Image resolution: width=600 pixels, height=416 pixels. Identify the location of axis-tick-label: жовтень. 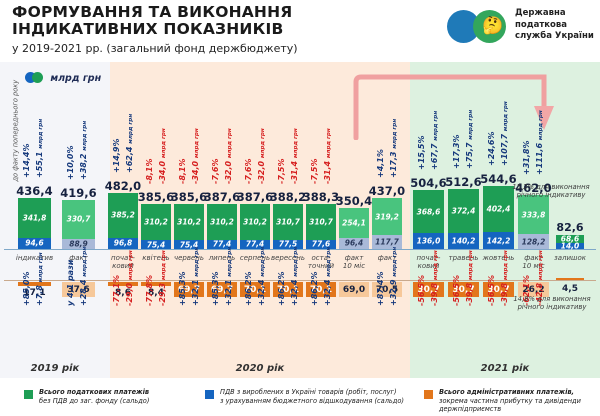
(498, 258).